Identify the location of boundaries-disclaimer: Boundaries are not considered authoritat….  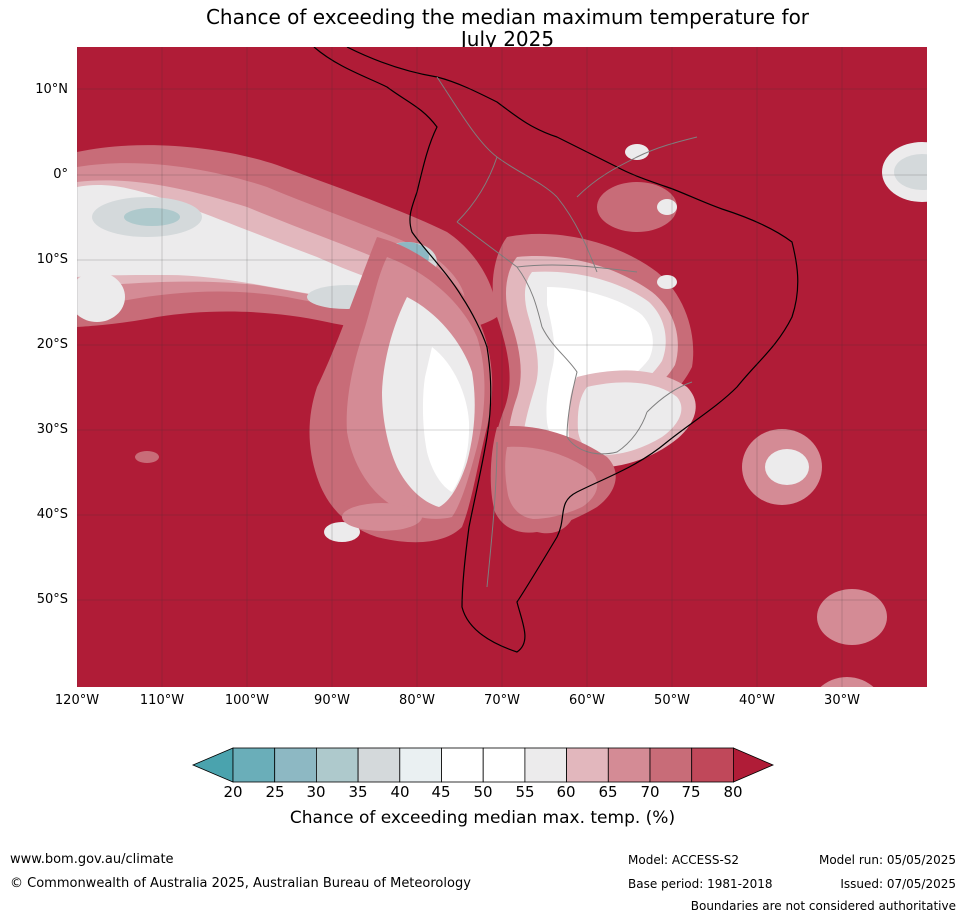
(823, 906).